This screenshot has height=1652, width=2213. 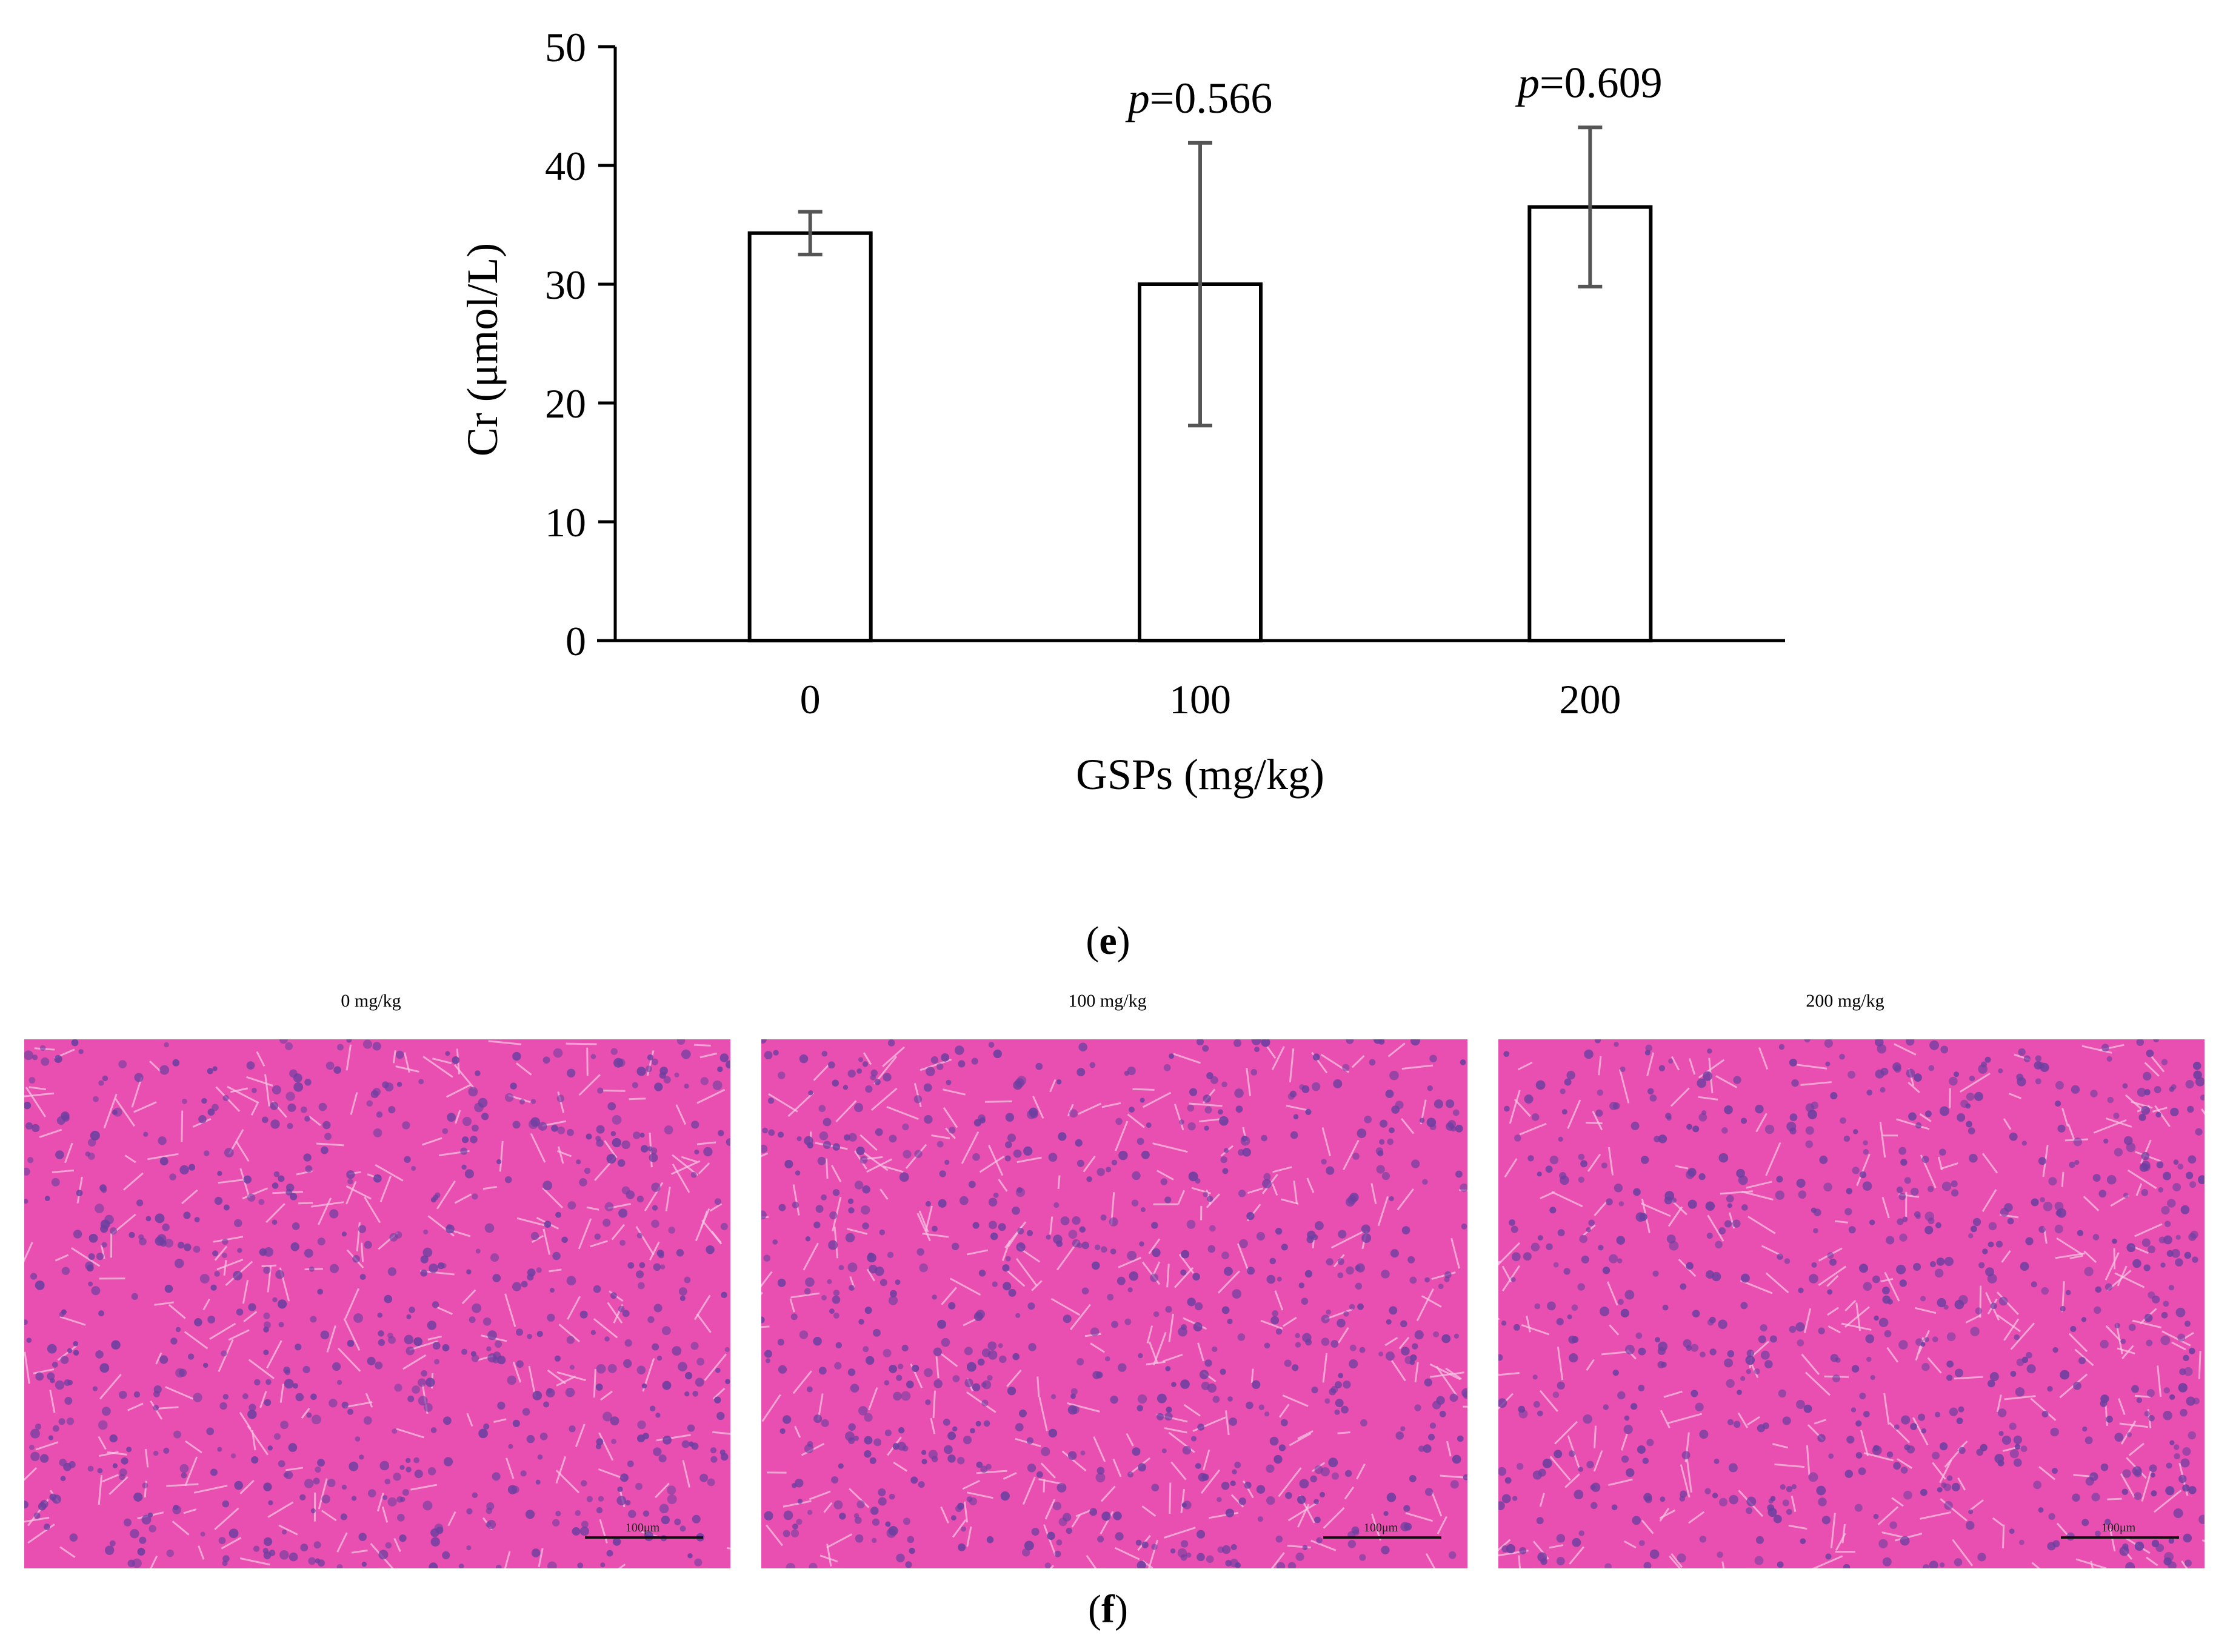 What do you see at coordinates (576, 641) in the screenshot?
I see `y-tick-label: 0` at bounding box center [576, 641].